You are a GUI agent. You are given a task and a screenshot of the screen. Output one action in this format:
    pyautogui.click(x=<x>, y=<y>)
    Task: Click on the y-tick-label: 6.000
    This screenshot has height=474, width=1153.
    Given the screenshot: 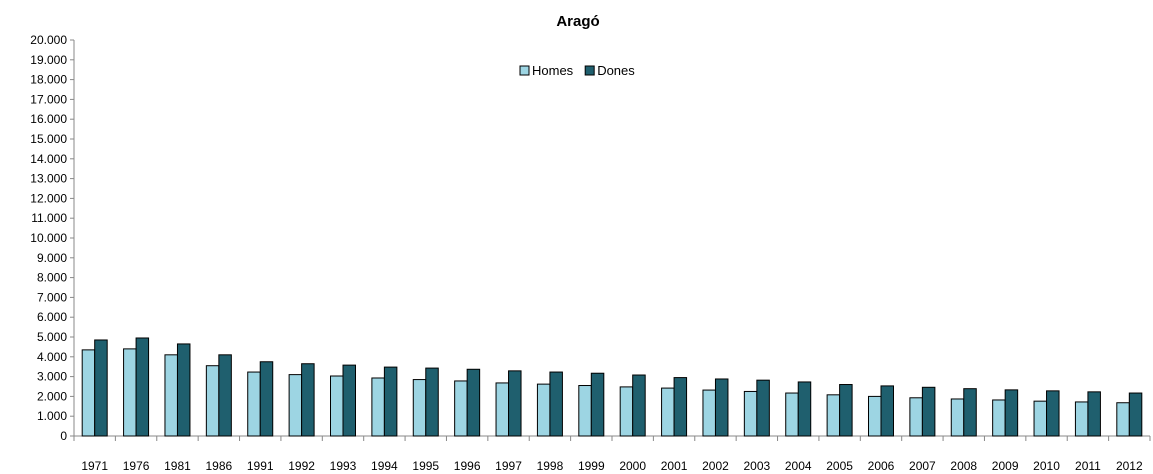 What is the action you would take?
    pyautogui.click(x=52, y=317)
    